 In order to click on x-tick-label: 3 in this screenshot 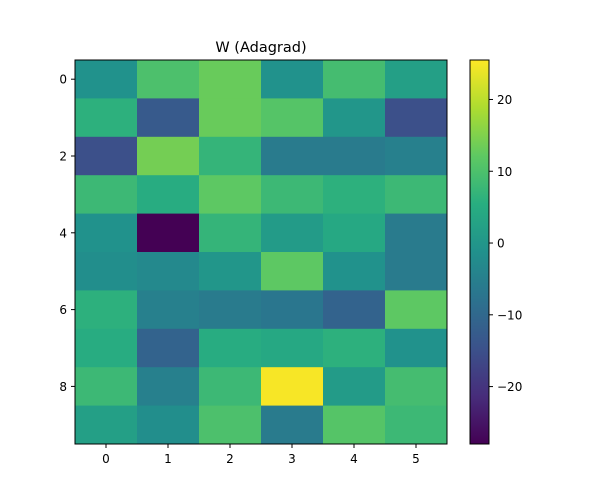, I will do `click(292, 459)`.